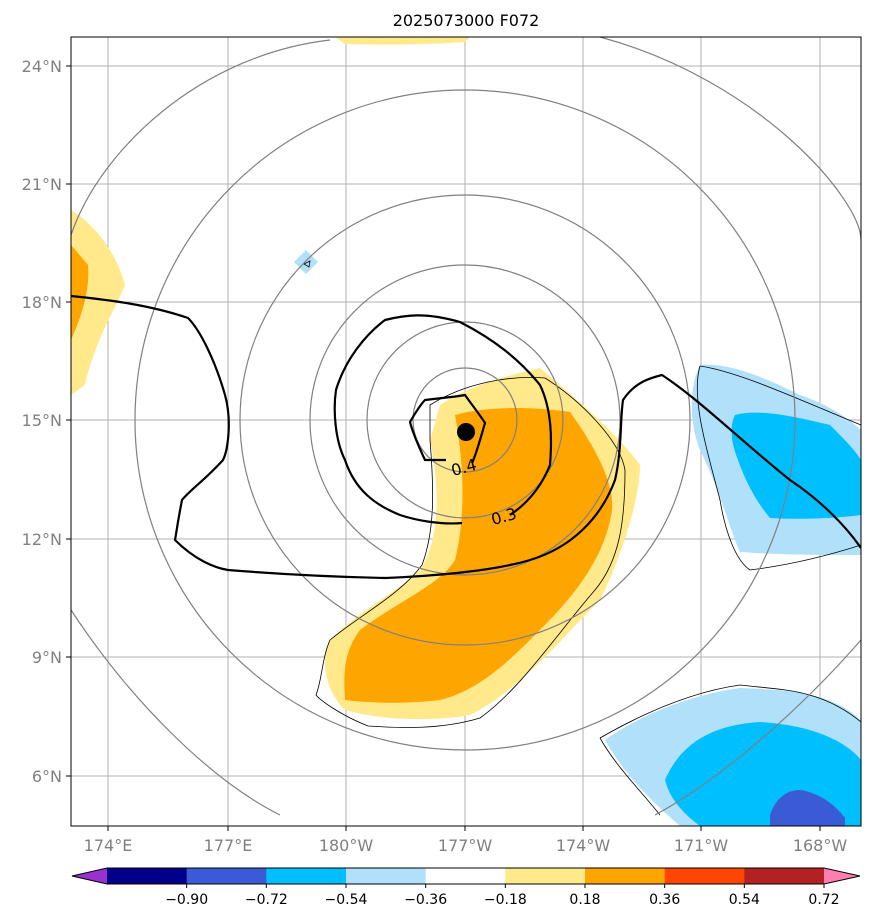 This screenshot has height=924, width=873. What do you see at coordinates (346, 845) in the screenshot?
I see `lon-label: 180°W` at bounding box center [346, 845].